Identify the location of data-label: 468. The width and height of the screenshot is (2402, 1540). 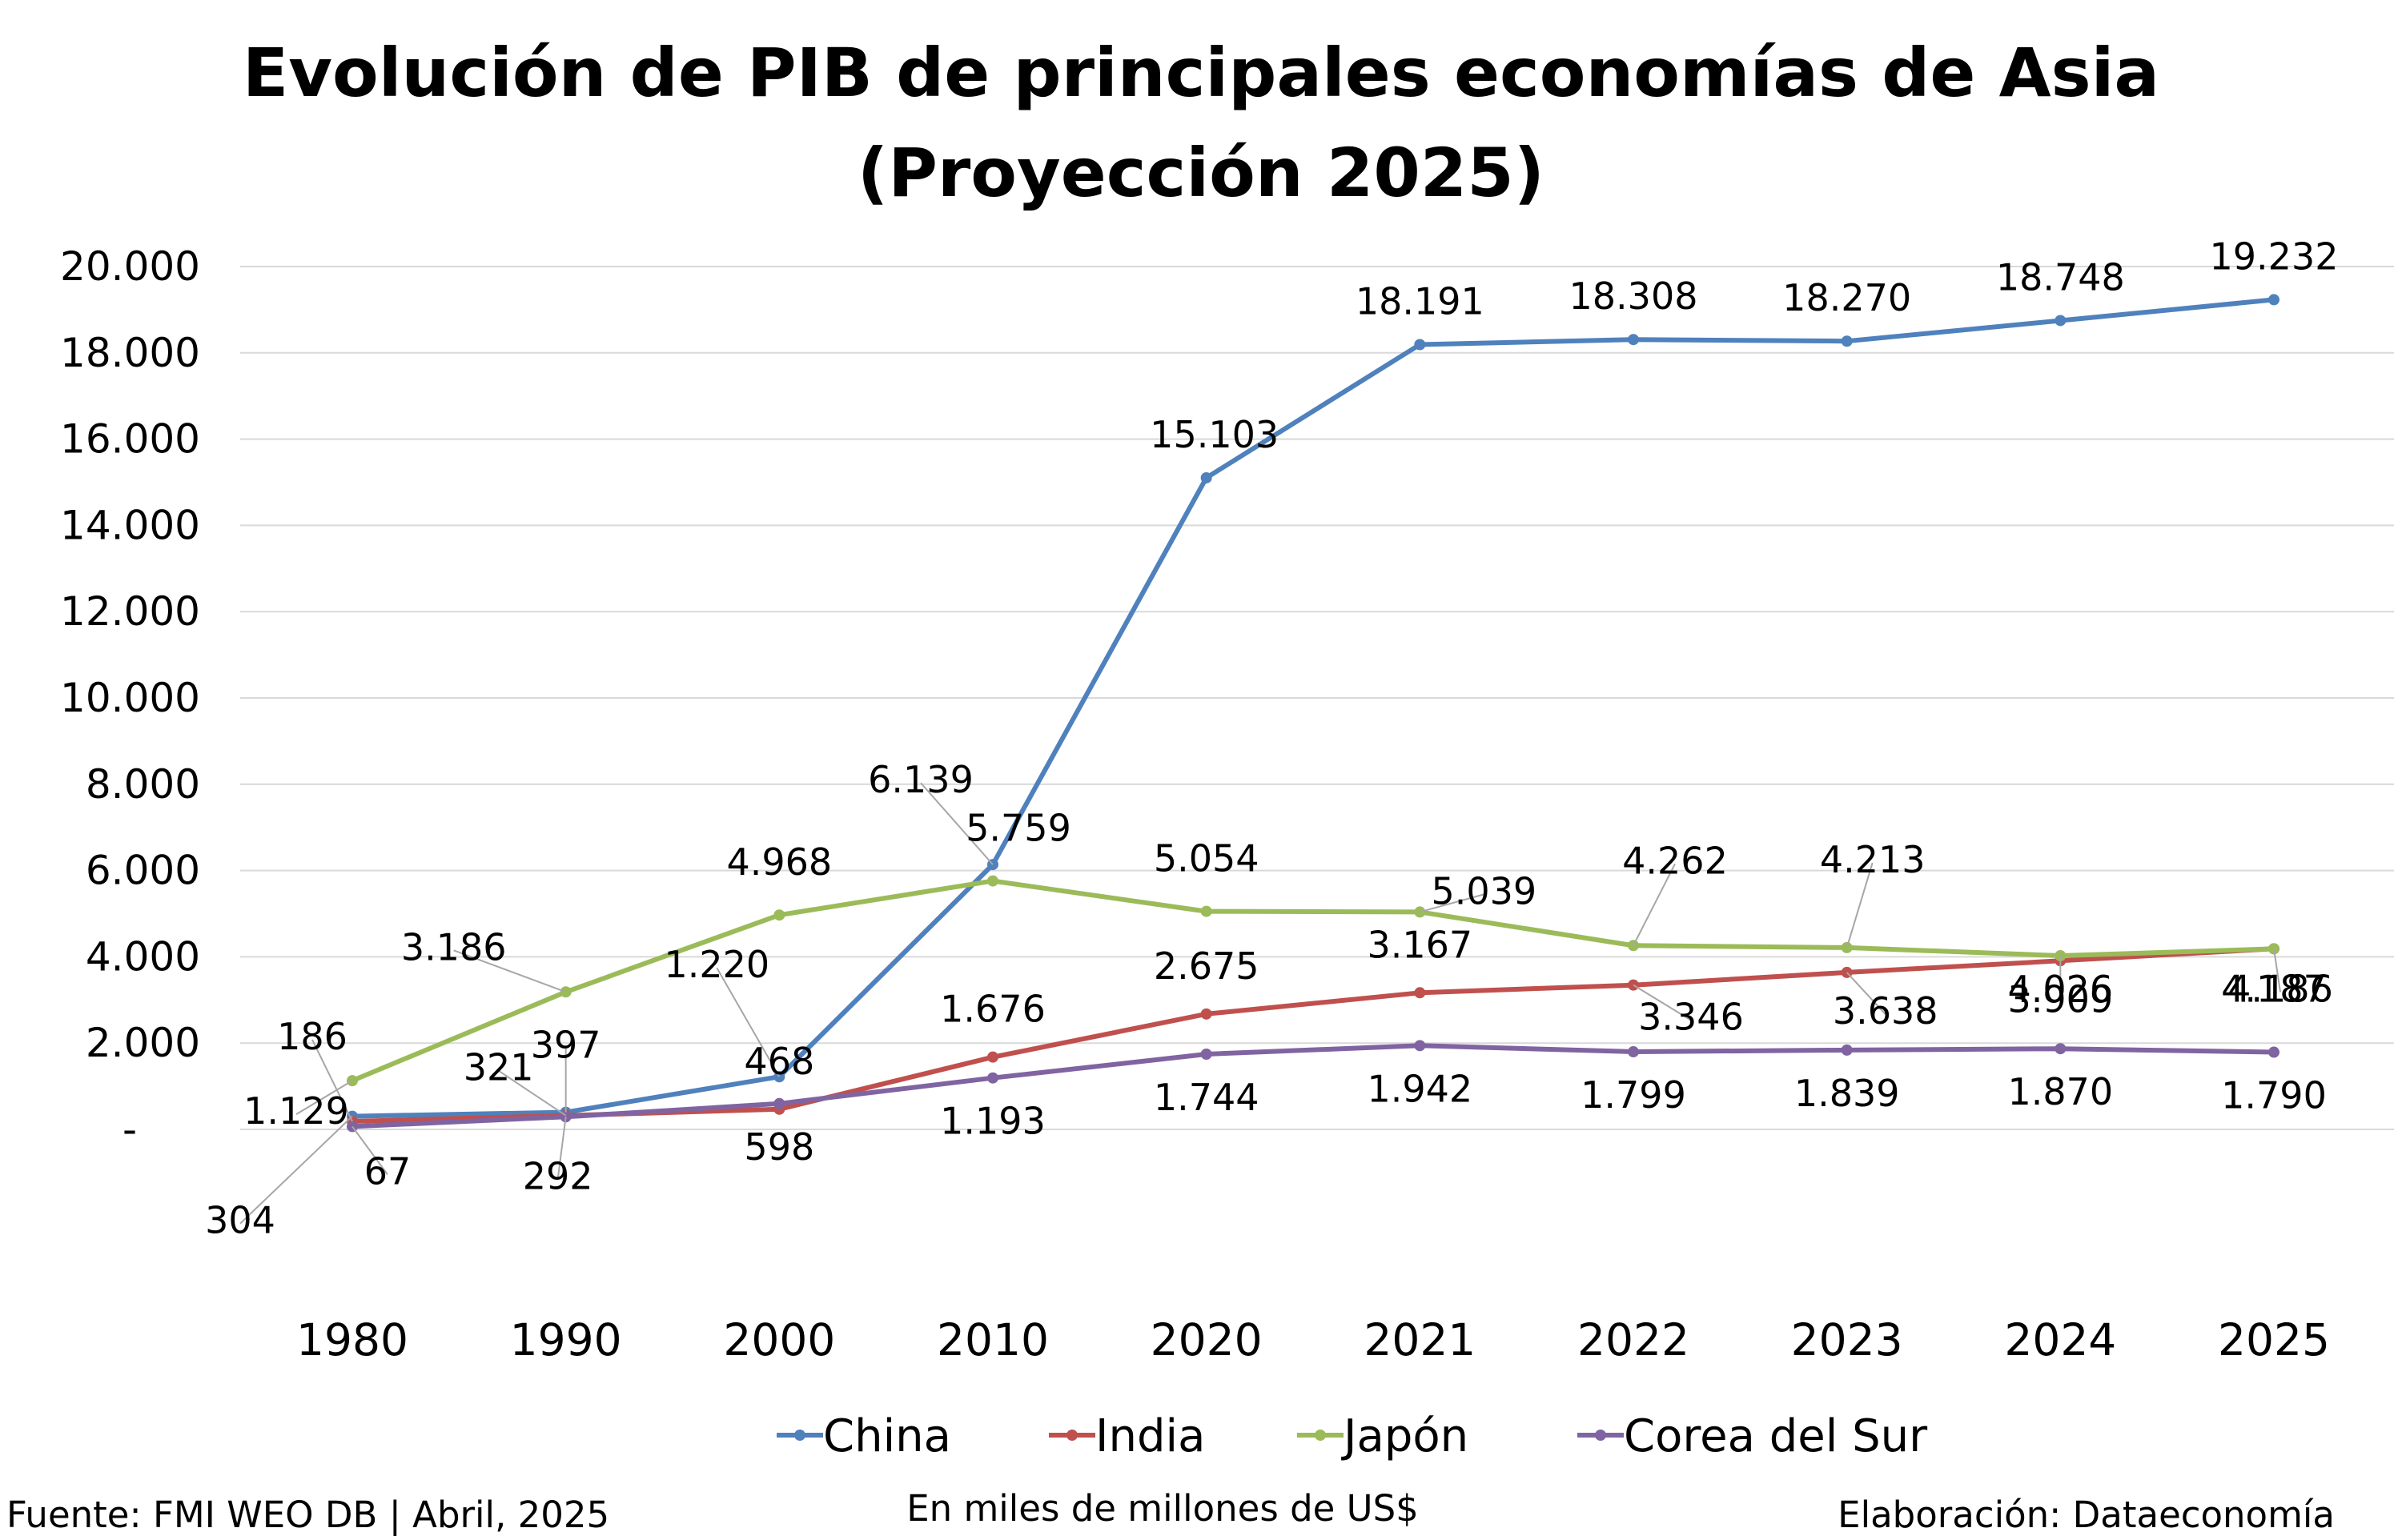
(779, 1061).